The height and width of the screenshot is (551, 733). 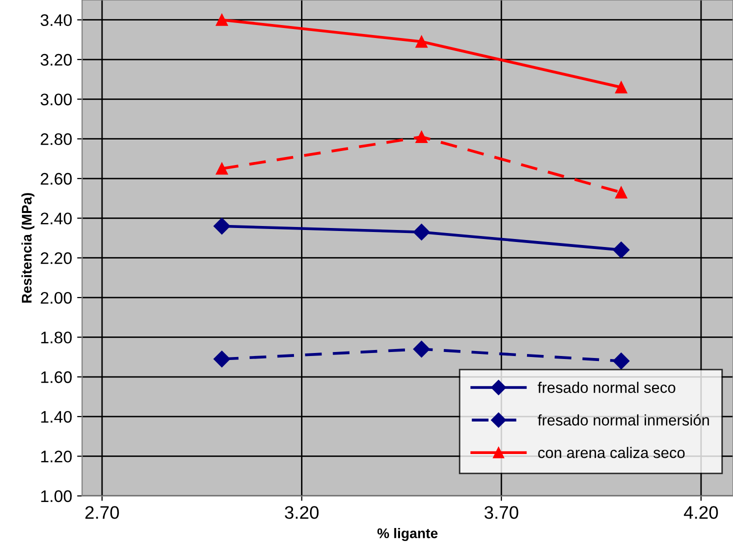 What do you see at coordinates (56, 20) in the screenshot?
I see `y-tick-label: 3.40` at bounding box center [56, 20].